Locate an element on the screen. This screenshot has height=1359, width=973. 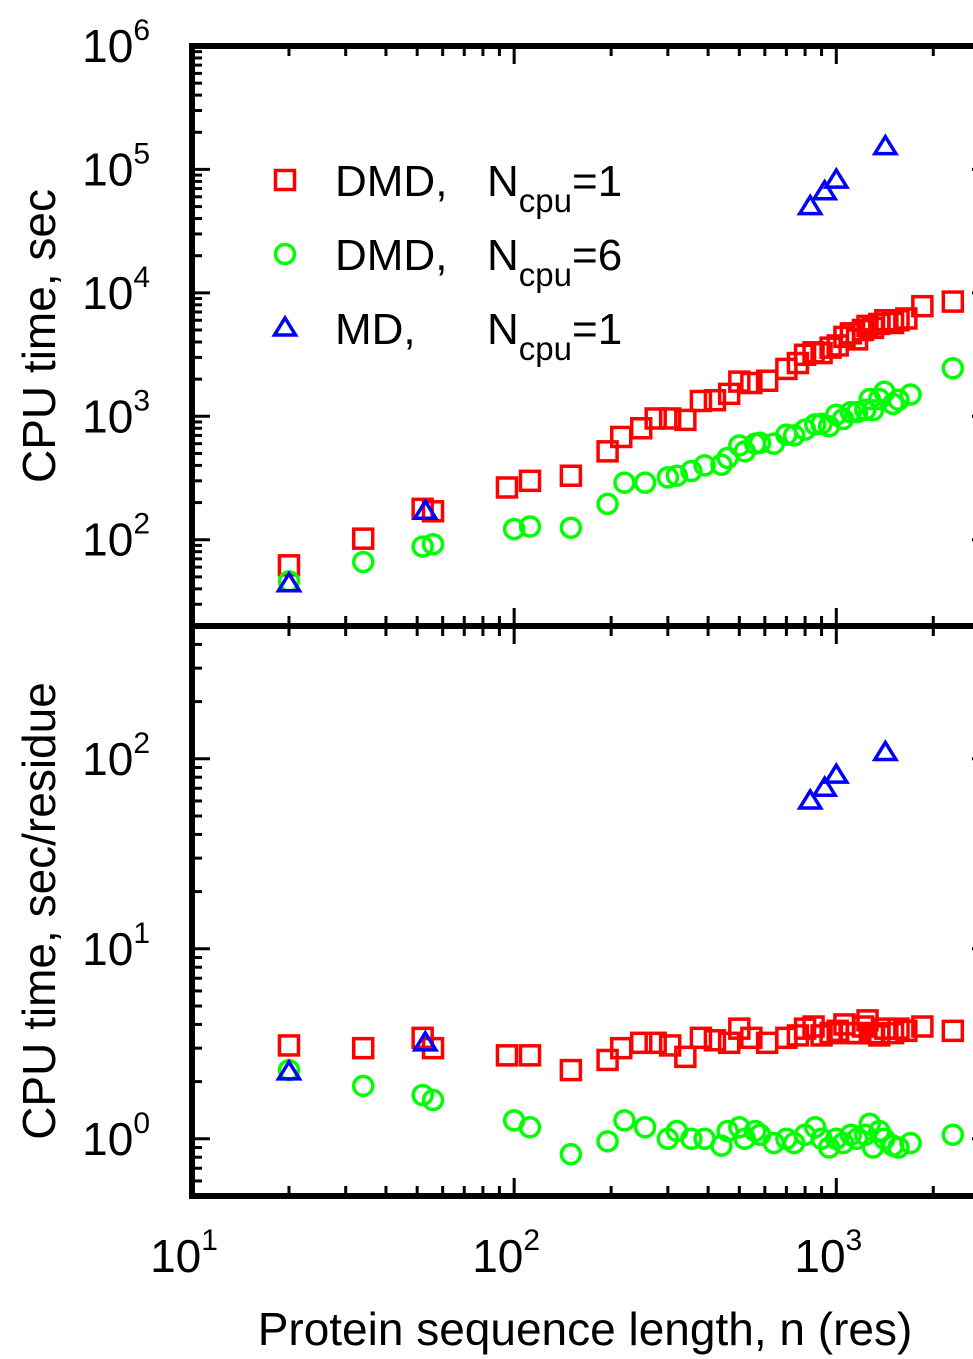
lower-series-dmd-ncpu1 is located at coordinates (621, 1045).